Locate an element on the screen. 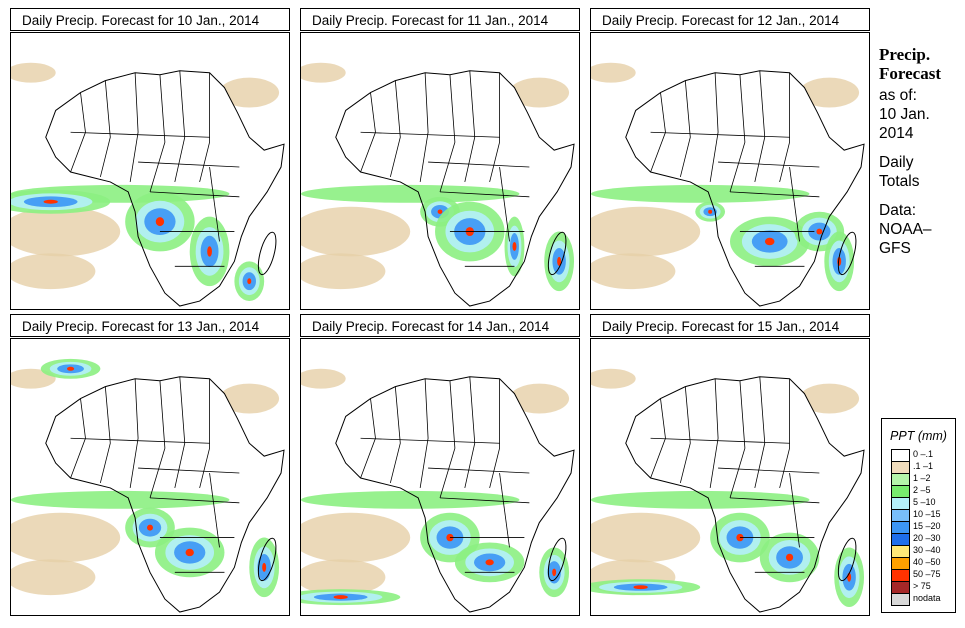 The image size is (965, 628). legend-item: 1 –2 is located at coordinates (922, 479).